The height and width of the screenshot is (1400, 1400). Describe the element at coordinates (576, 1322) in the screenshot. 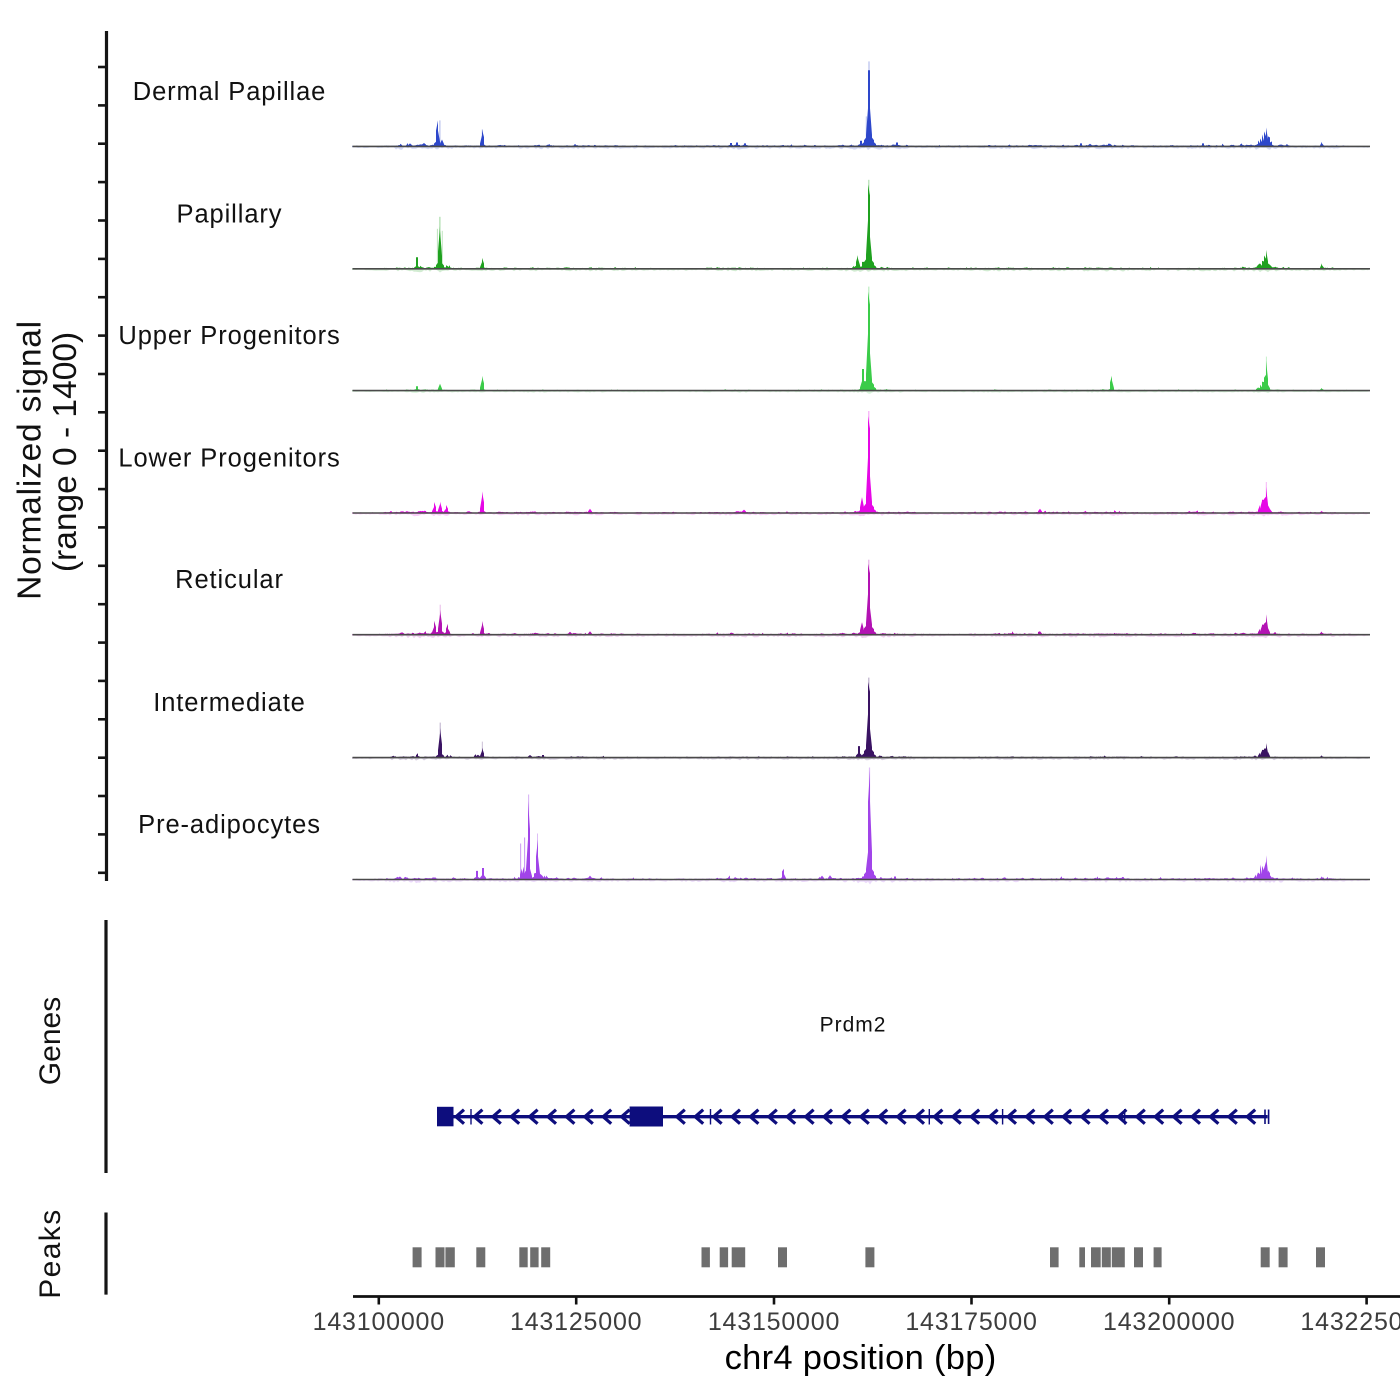

I see `svg-text: 143125000` at that location.